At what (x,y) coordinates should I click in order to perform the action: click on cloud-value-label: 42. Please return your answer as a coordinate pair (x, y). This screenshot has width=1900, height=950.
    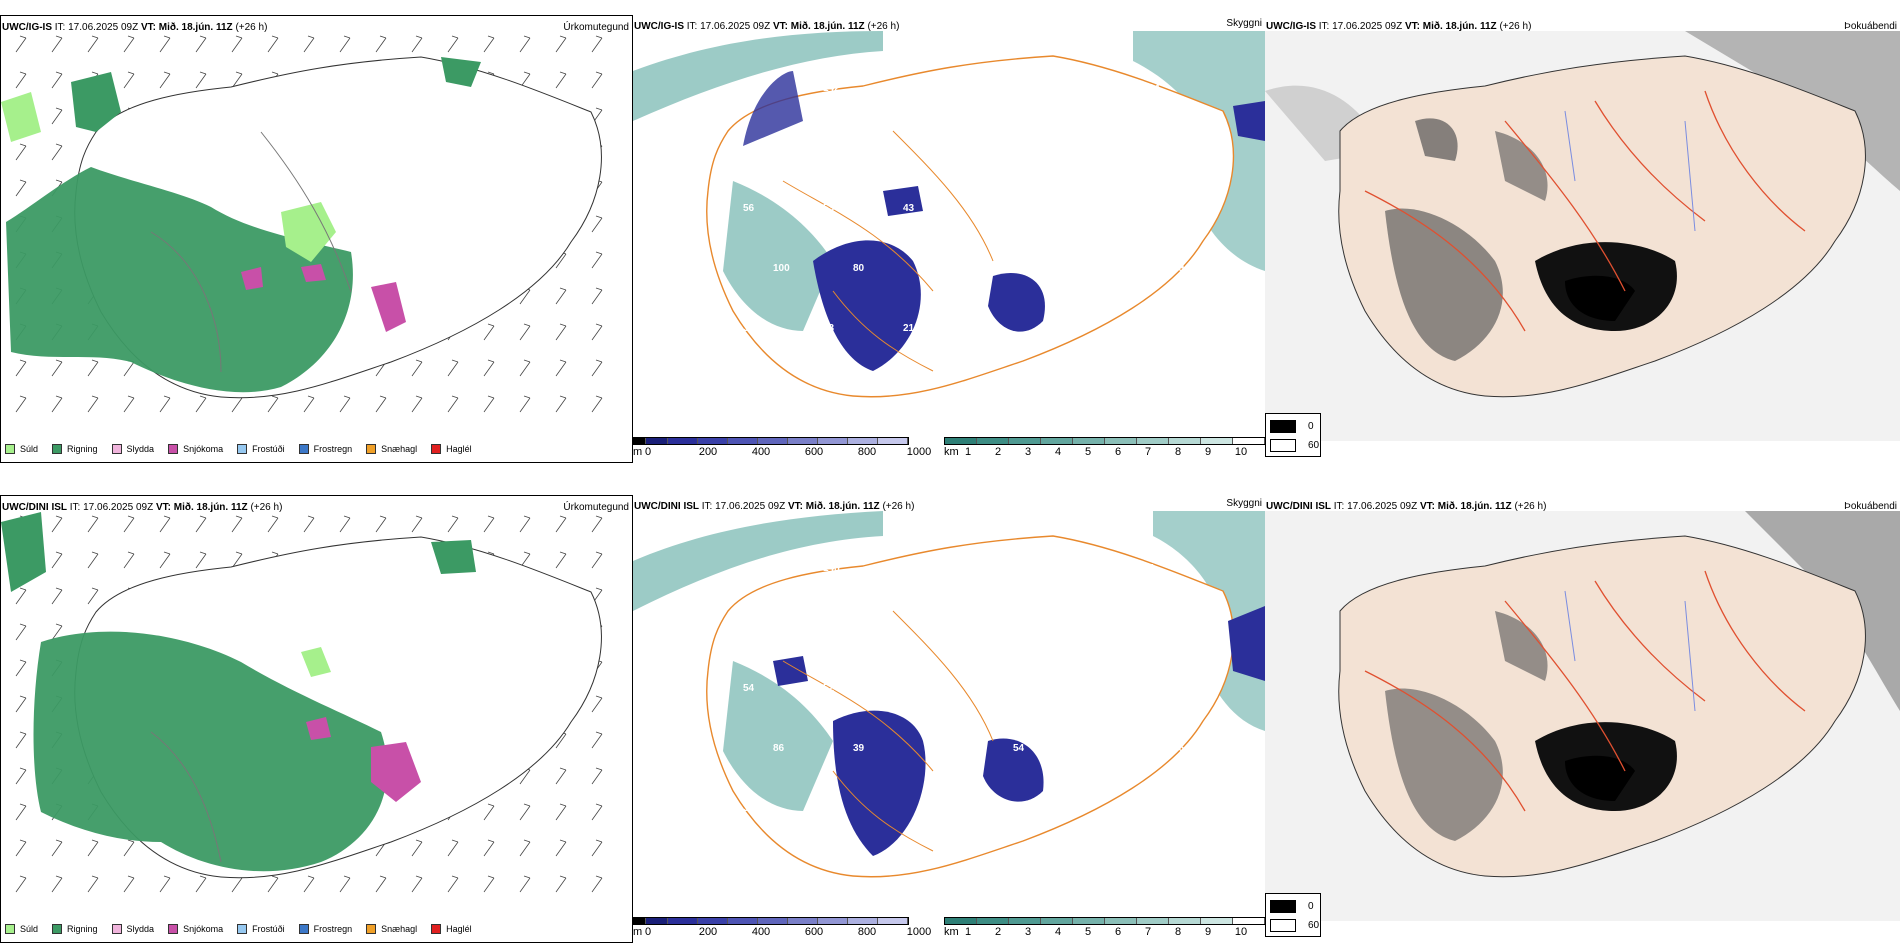
    Looking at the image, I should click on (939, 628).